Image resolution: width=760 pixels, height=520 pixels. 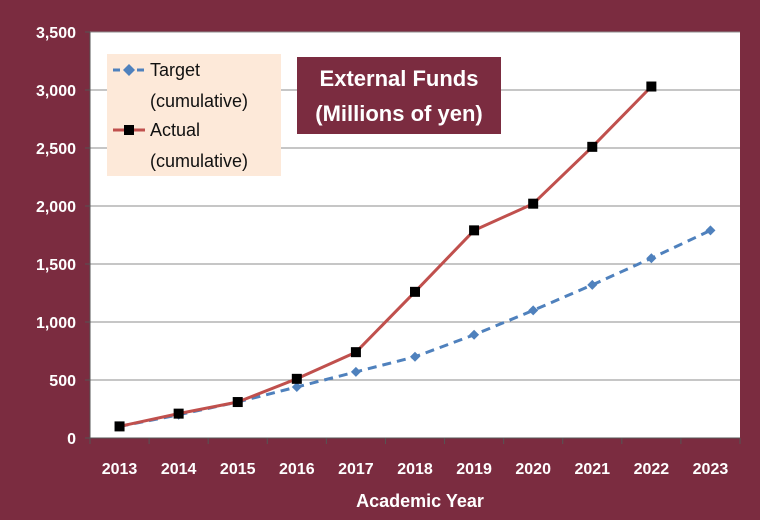 What do you see at coordinates (398, 113) in the screenshot?
I see `chart-title-line2: (Millions of yen)` at bounding box center [398, 113].